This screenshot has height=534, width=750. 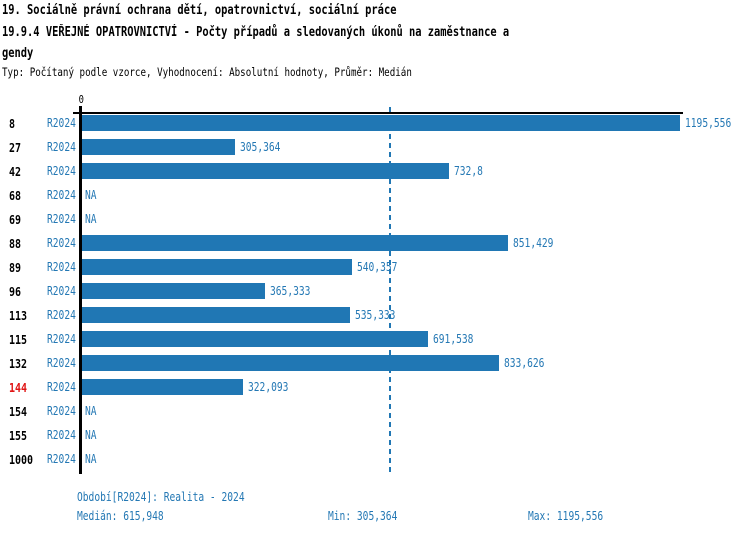 What do you see at coordinates (18, 411) in the screenshot?
I see `row-code-label: 154` at bounding box center [18, 411].